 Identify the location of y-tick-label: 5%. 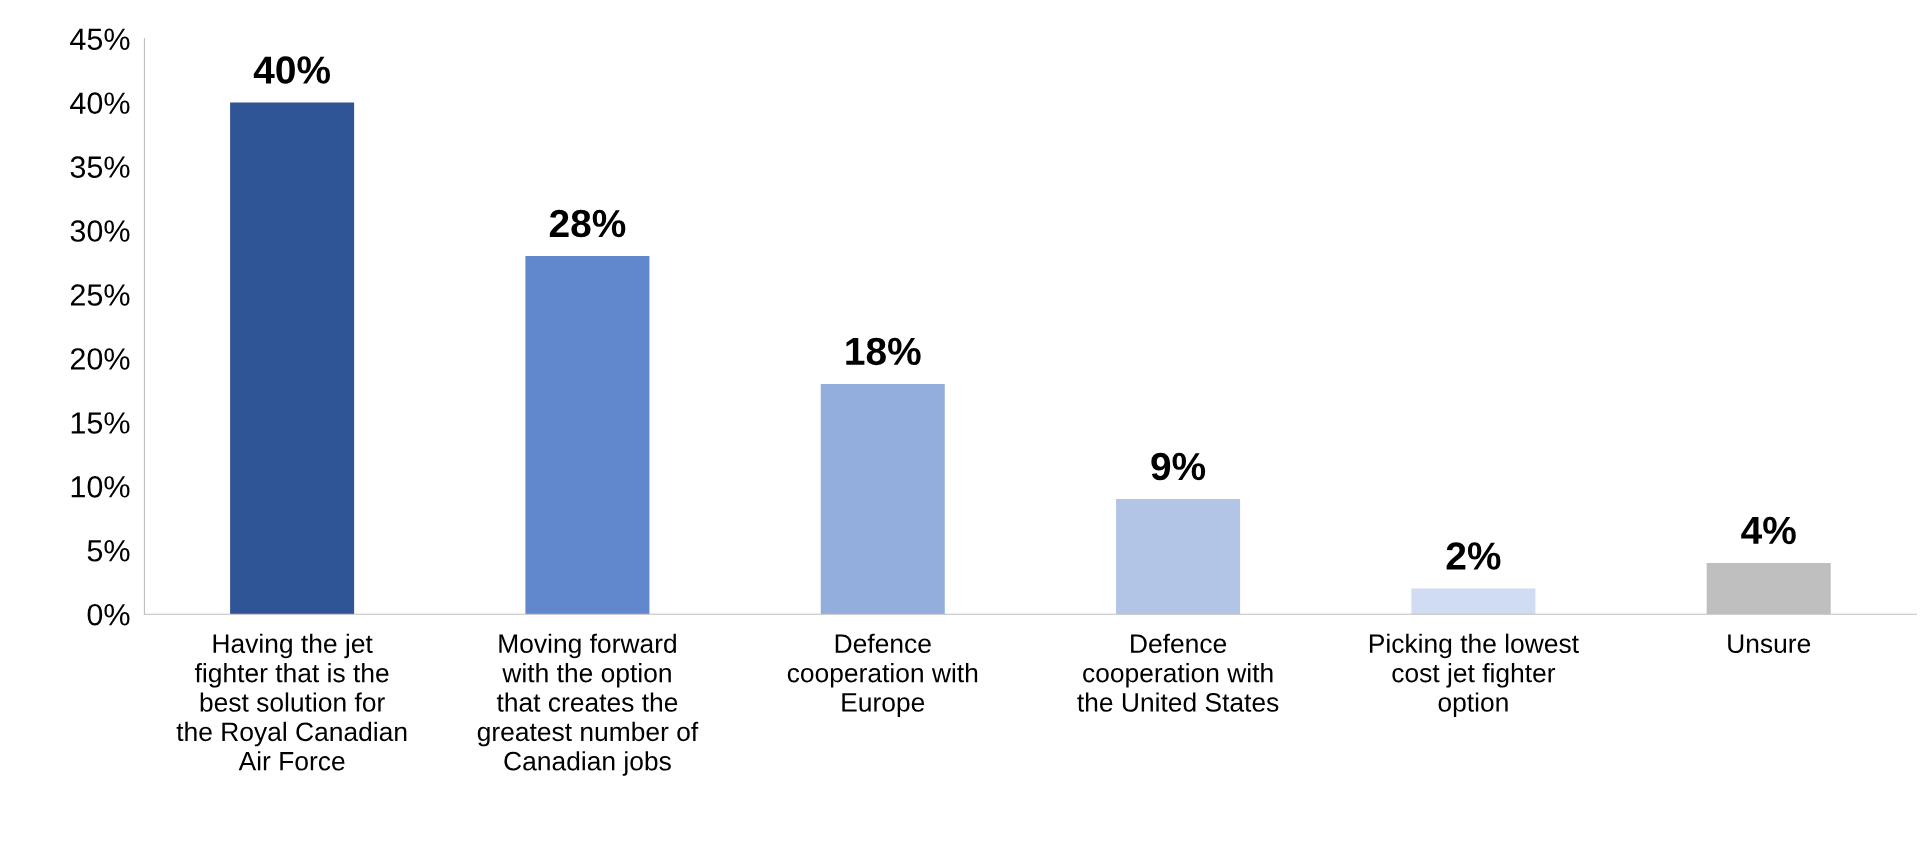
(108, 551).